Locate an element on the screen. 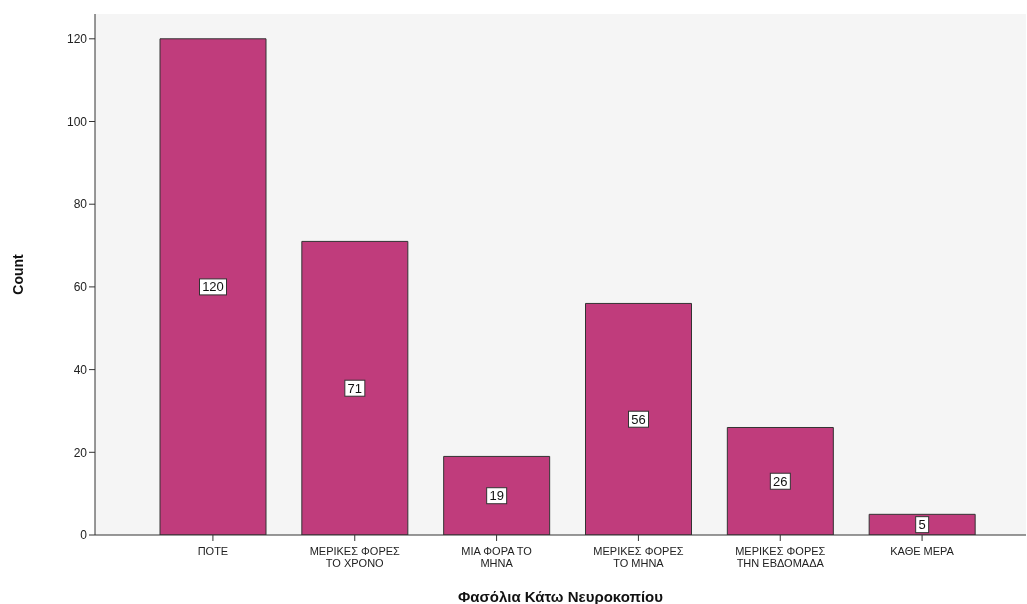  y-tick-label: 100 is located at coordinates (77, 121).